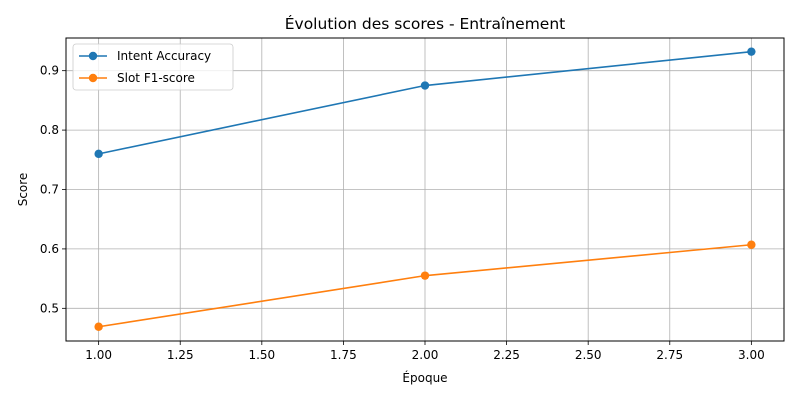  I want to click on x-tick-label: 1.25, so click(180, 355).